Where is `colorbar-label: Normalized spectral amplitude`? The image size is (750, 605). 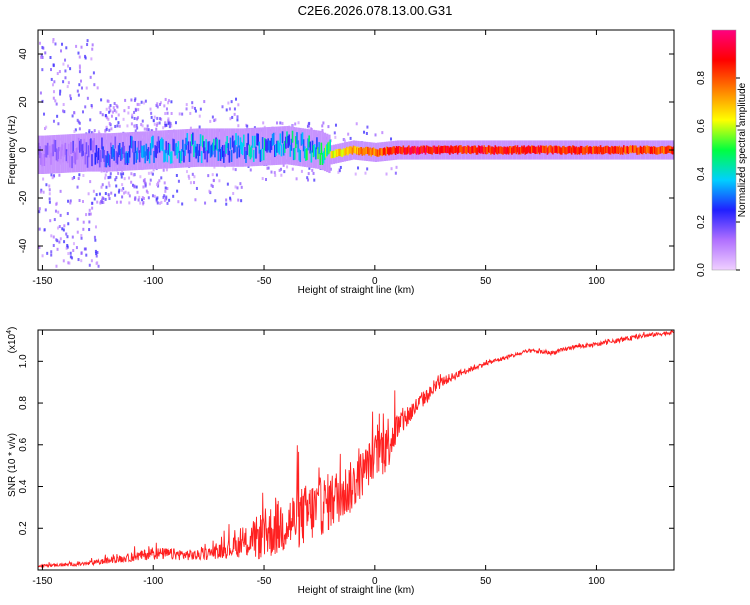
colorbar-label: Normalized spectral amplitude is located at coordinates (742, 149).